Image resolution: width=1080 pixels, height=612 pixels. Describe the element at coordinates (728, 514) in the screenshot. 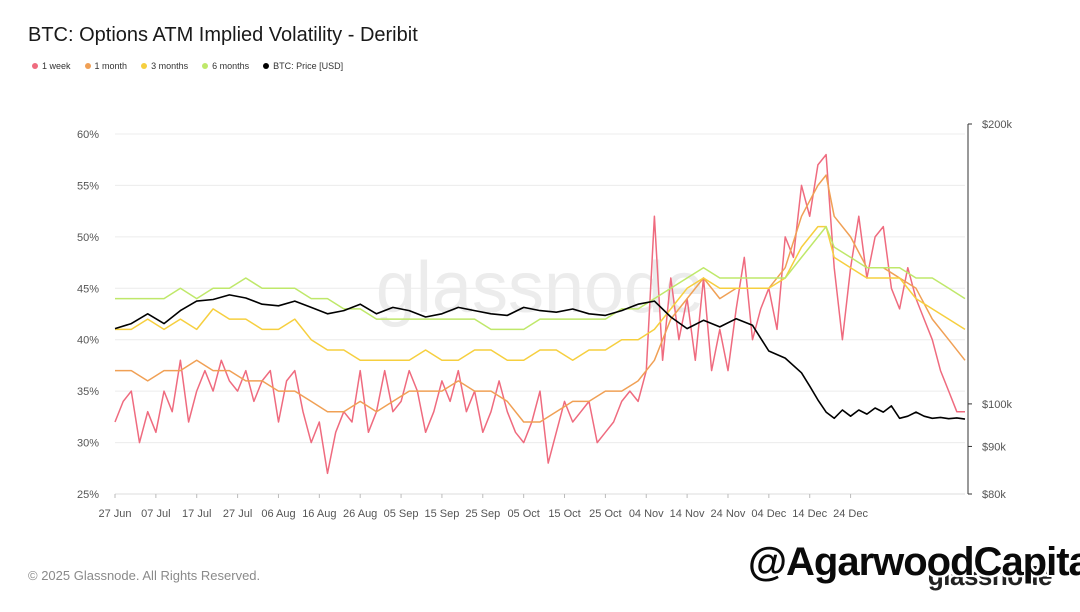

I see `x-tick-label: 24 Nov` at that location.